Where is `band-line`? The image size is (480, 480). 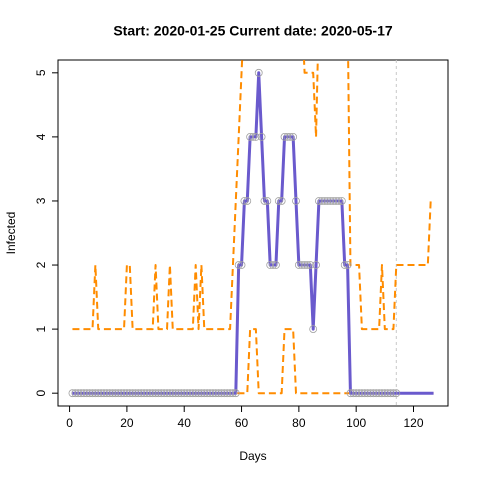 band-line is located at coordinates (253, 361).